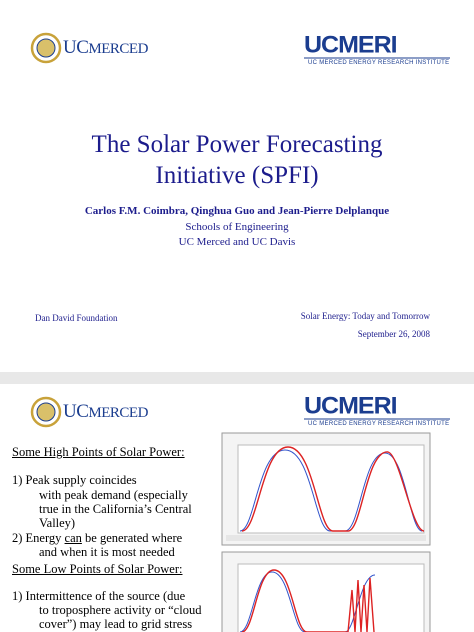 Image resolution: width=474 pixels, height=632 pixels. I want to click on title: The Solar Power Forecasting, so click(237, 144).